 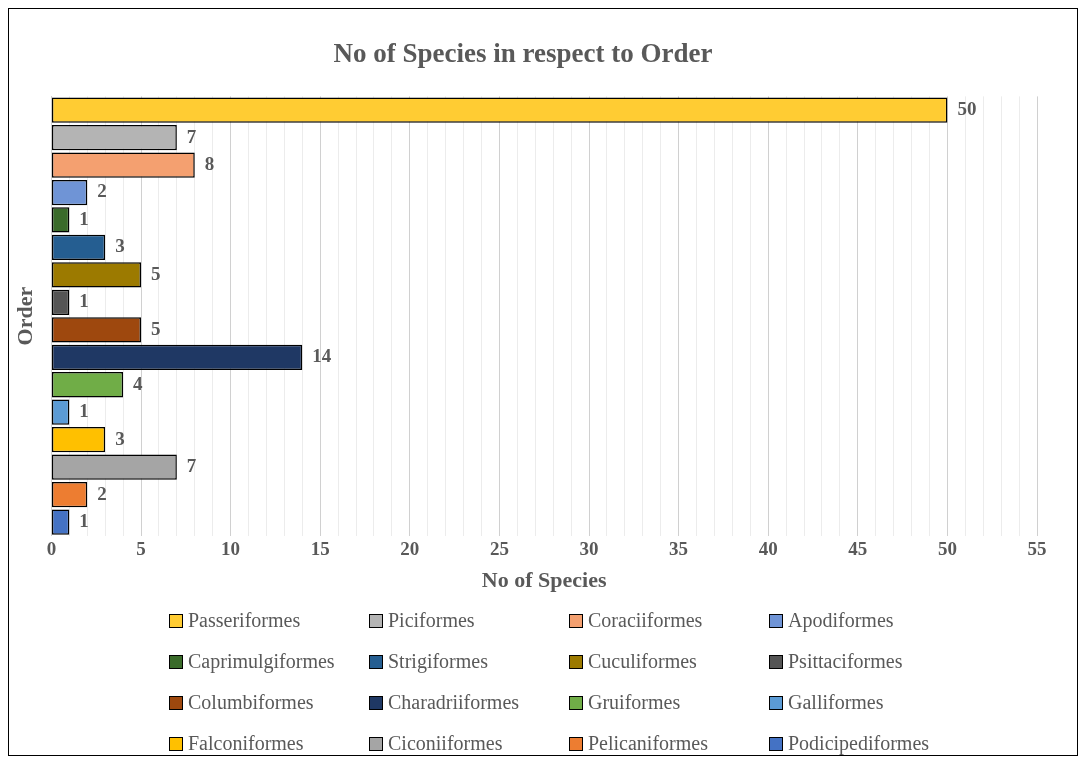 What do you see at coordinates (858, 549) in the screenshot?
I see `x-tick-label: 45` at bounding box center [858, 549].